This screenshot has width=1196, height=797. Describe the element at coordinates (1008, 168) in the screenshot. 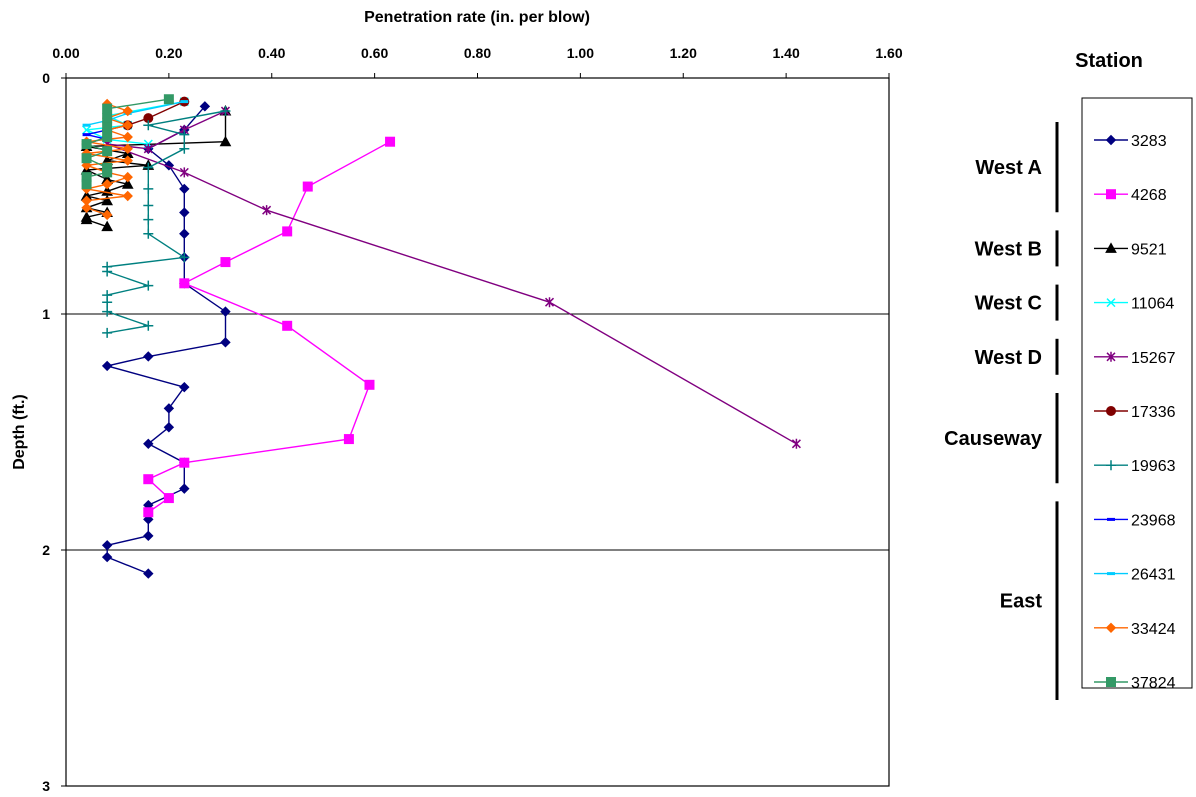

I see `group-label: West A` at that location.